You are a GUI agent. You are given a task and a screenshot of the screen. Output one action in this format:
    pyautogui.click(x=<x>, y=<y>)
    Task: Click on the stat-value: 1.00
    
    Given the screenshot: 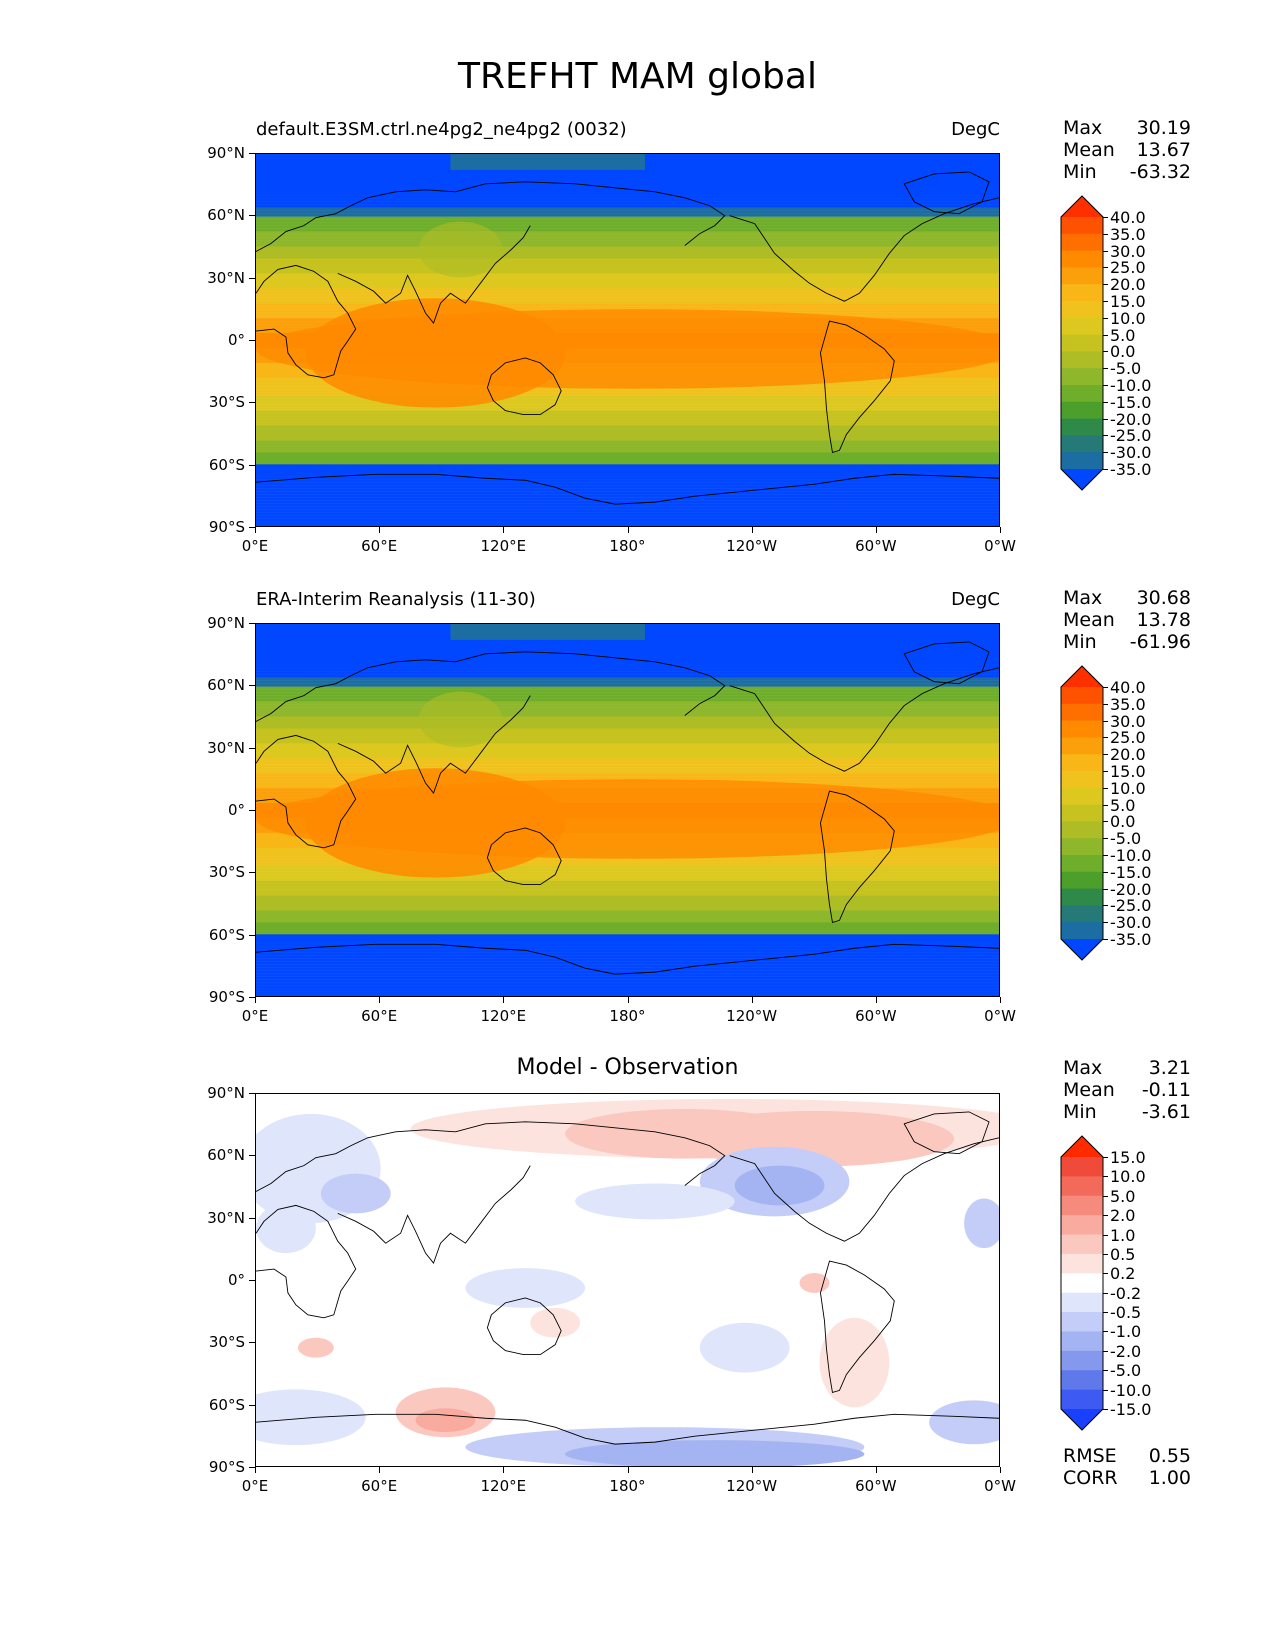 What is the action you would take?
    pyautogui.click(x=1169, y=1478)
    